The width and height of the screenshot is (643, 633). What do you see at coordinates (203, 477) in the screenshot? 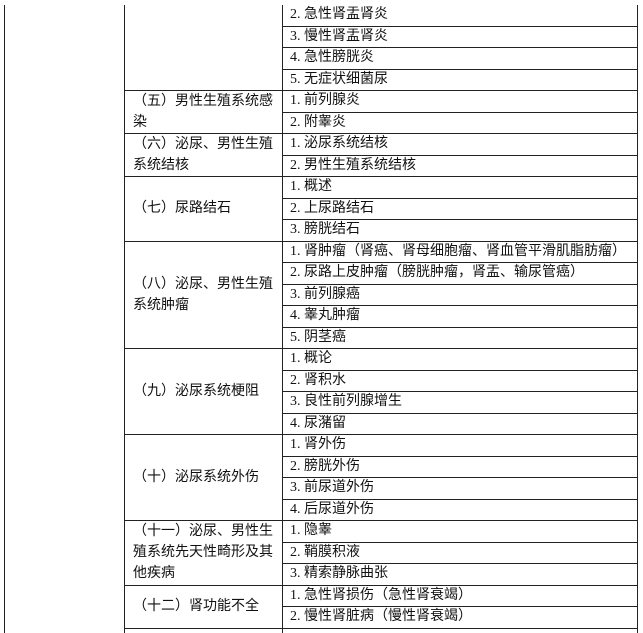
I see `category-cell: （十）泌尿系统外伤` at bounding box center [203, 477].